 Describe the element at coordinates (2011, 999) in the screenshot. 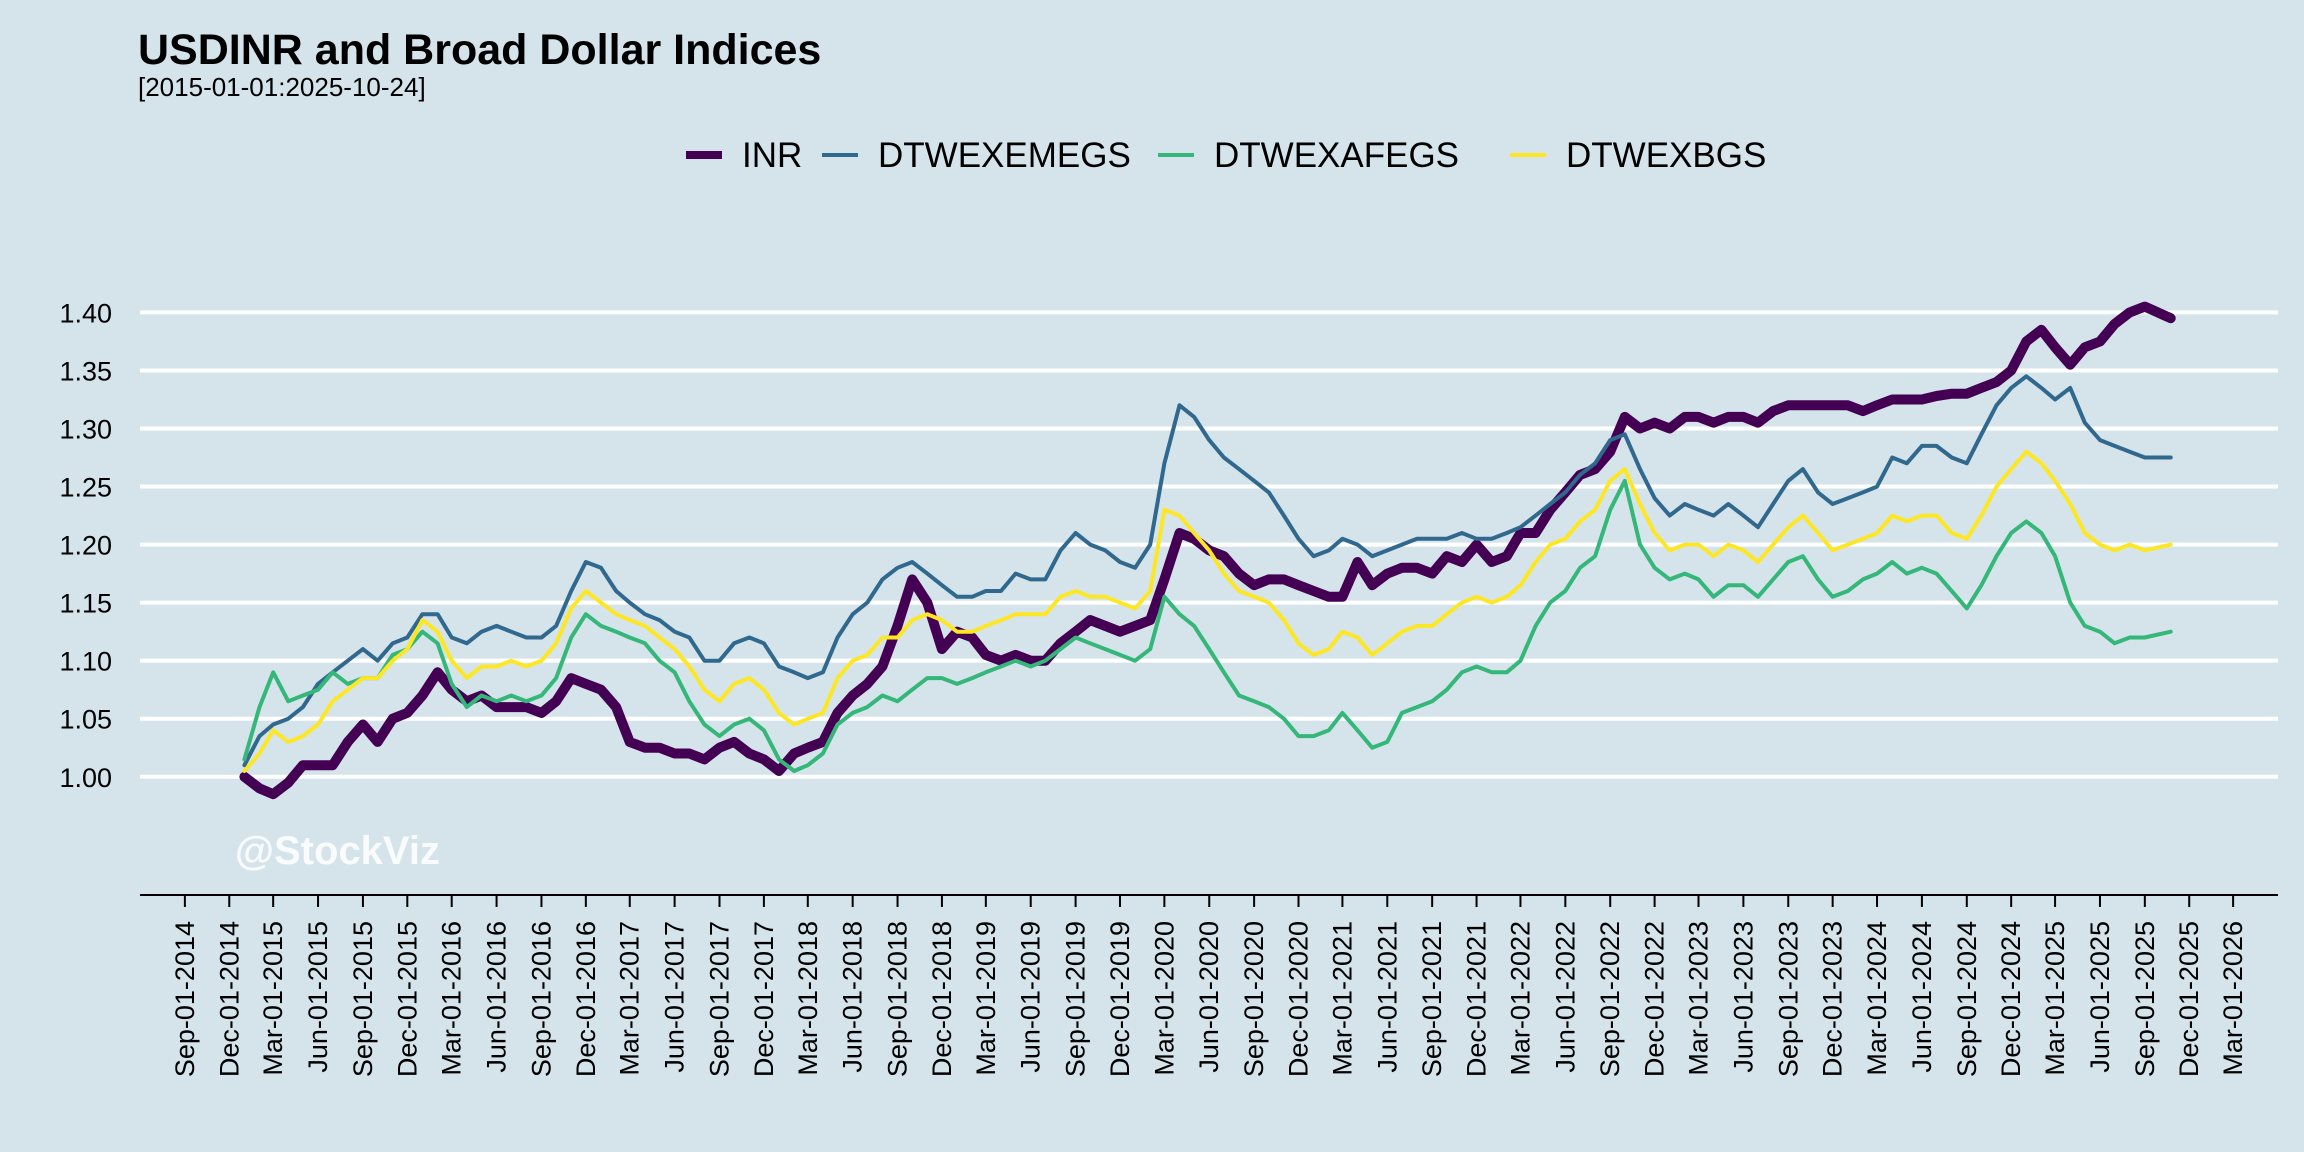

I see `x-tick-label: Dec-01-2024` at that location.